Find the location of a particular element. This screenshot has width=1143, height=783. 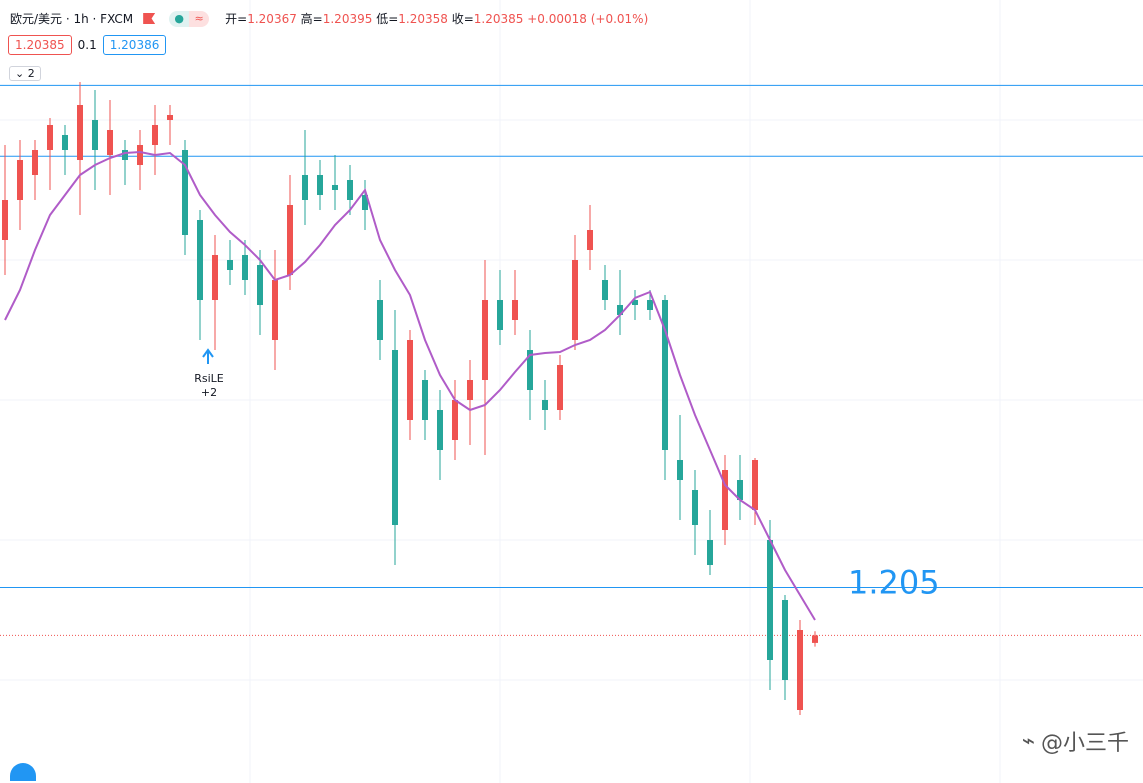

ohlc-label: 低= is located at coordinates (387, 19).